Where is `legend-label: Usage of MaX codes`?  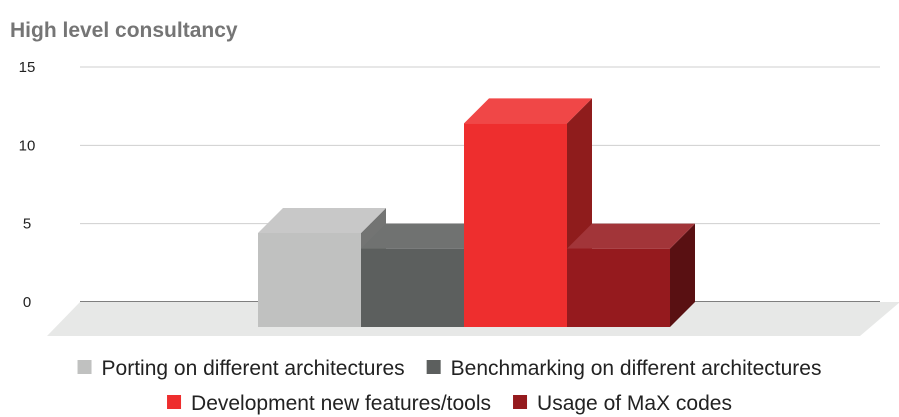 legend-label: Usage of MaX codes is located at coordinates (634, 403).